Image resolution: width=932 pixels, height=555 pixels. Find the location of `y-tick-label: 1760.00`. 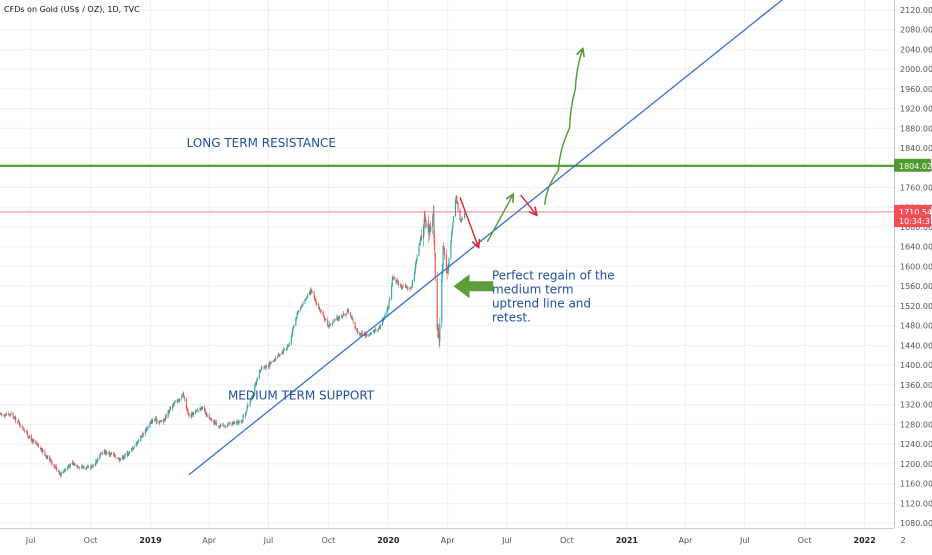

y-tick-label: 1760.00 is located at coordinates (916, 188).